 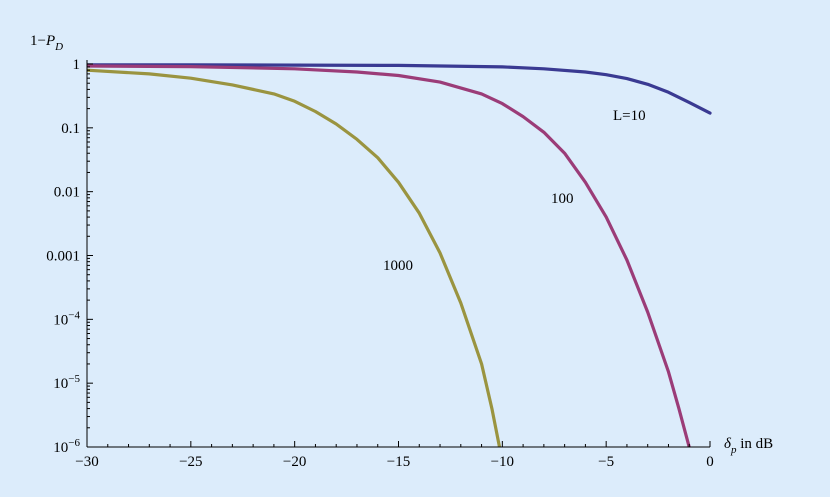 I want to click on y-tick-label: 10⁻⁵, so click(x=66, y=382).